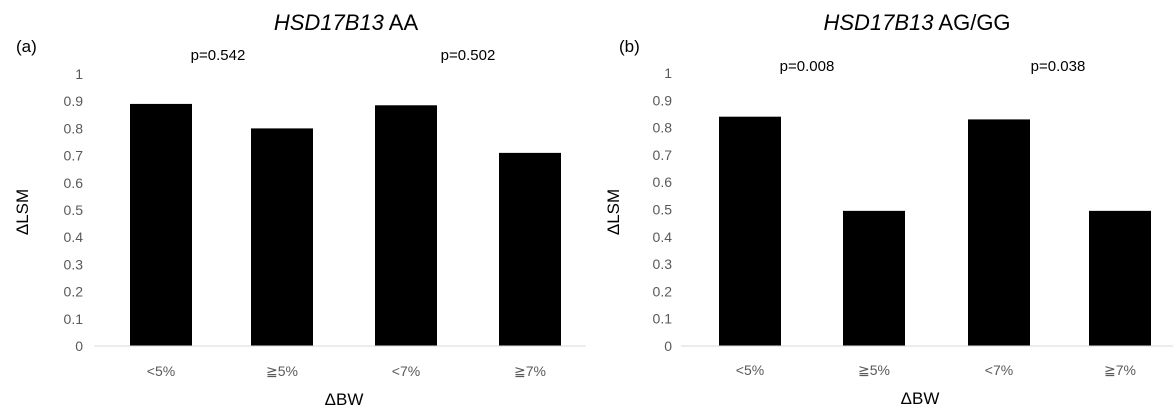 This screenshot has height=412, width=1173. Describe the element at coordinates (629, 46) in the screenshot. I see `panel-label: (b)` at that location.